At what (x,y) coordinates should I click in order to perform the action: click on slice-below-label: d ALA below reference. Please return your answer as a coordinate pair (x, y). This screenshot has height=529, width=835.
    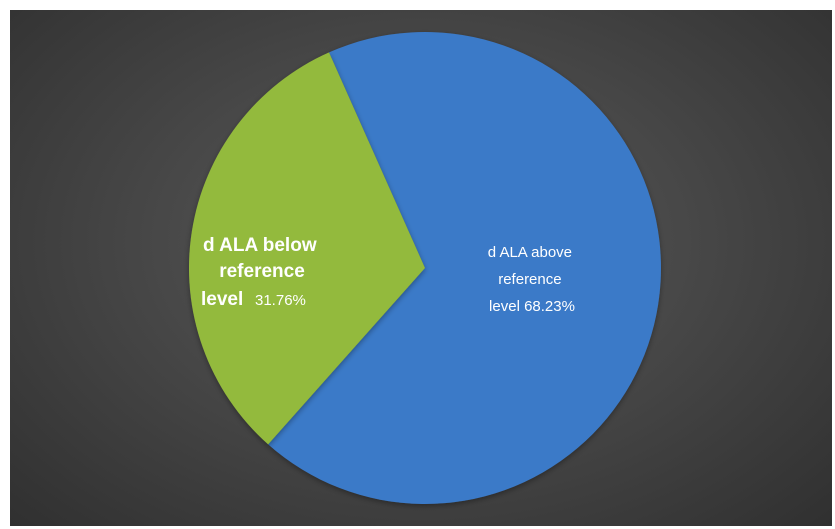
    Looking at the image, I should click on (262, 258).